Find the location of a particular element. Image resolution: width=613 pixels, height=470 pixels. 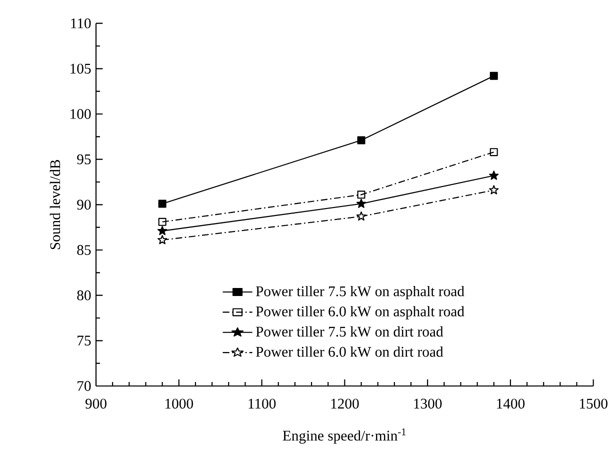

y-tick-label: 85 is located at coordinates (84, 250).